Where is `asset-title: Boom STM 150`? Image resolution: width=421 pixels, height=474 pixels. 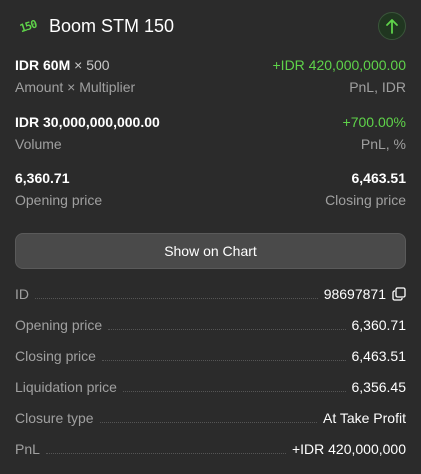 asset-title: Boom STM 150 is located at coordinates (112, 25).